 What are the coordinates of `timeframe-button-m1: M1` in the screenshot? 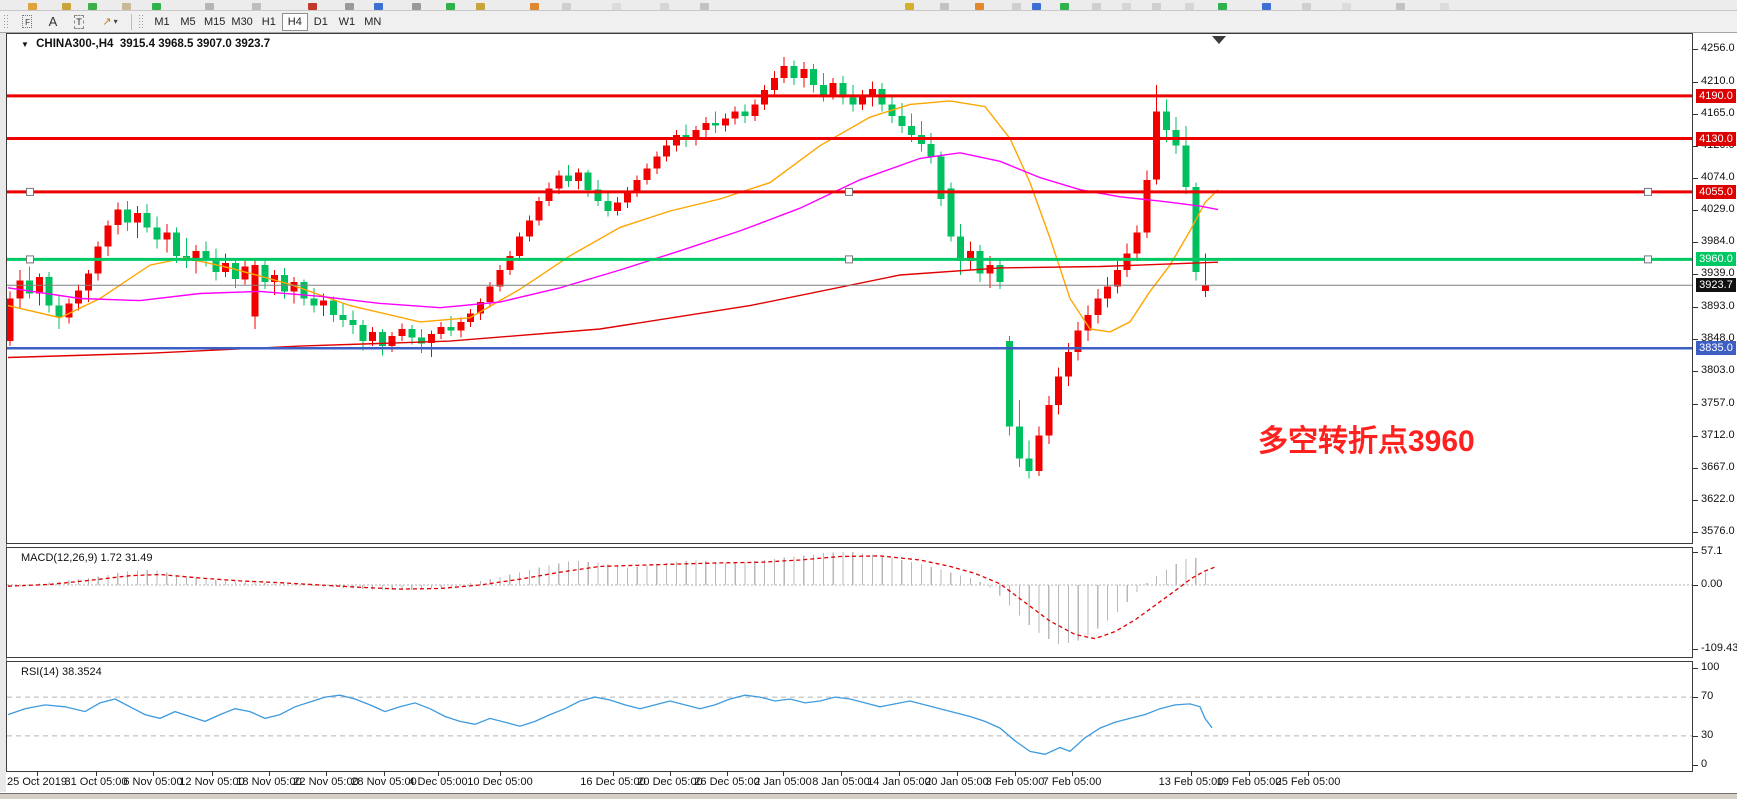 It's located at (162, 22).